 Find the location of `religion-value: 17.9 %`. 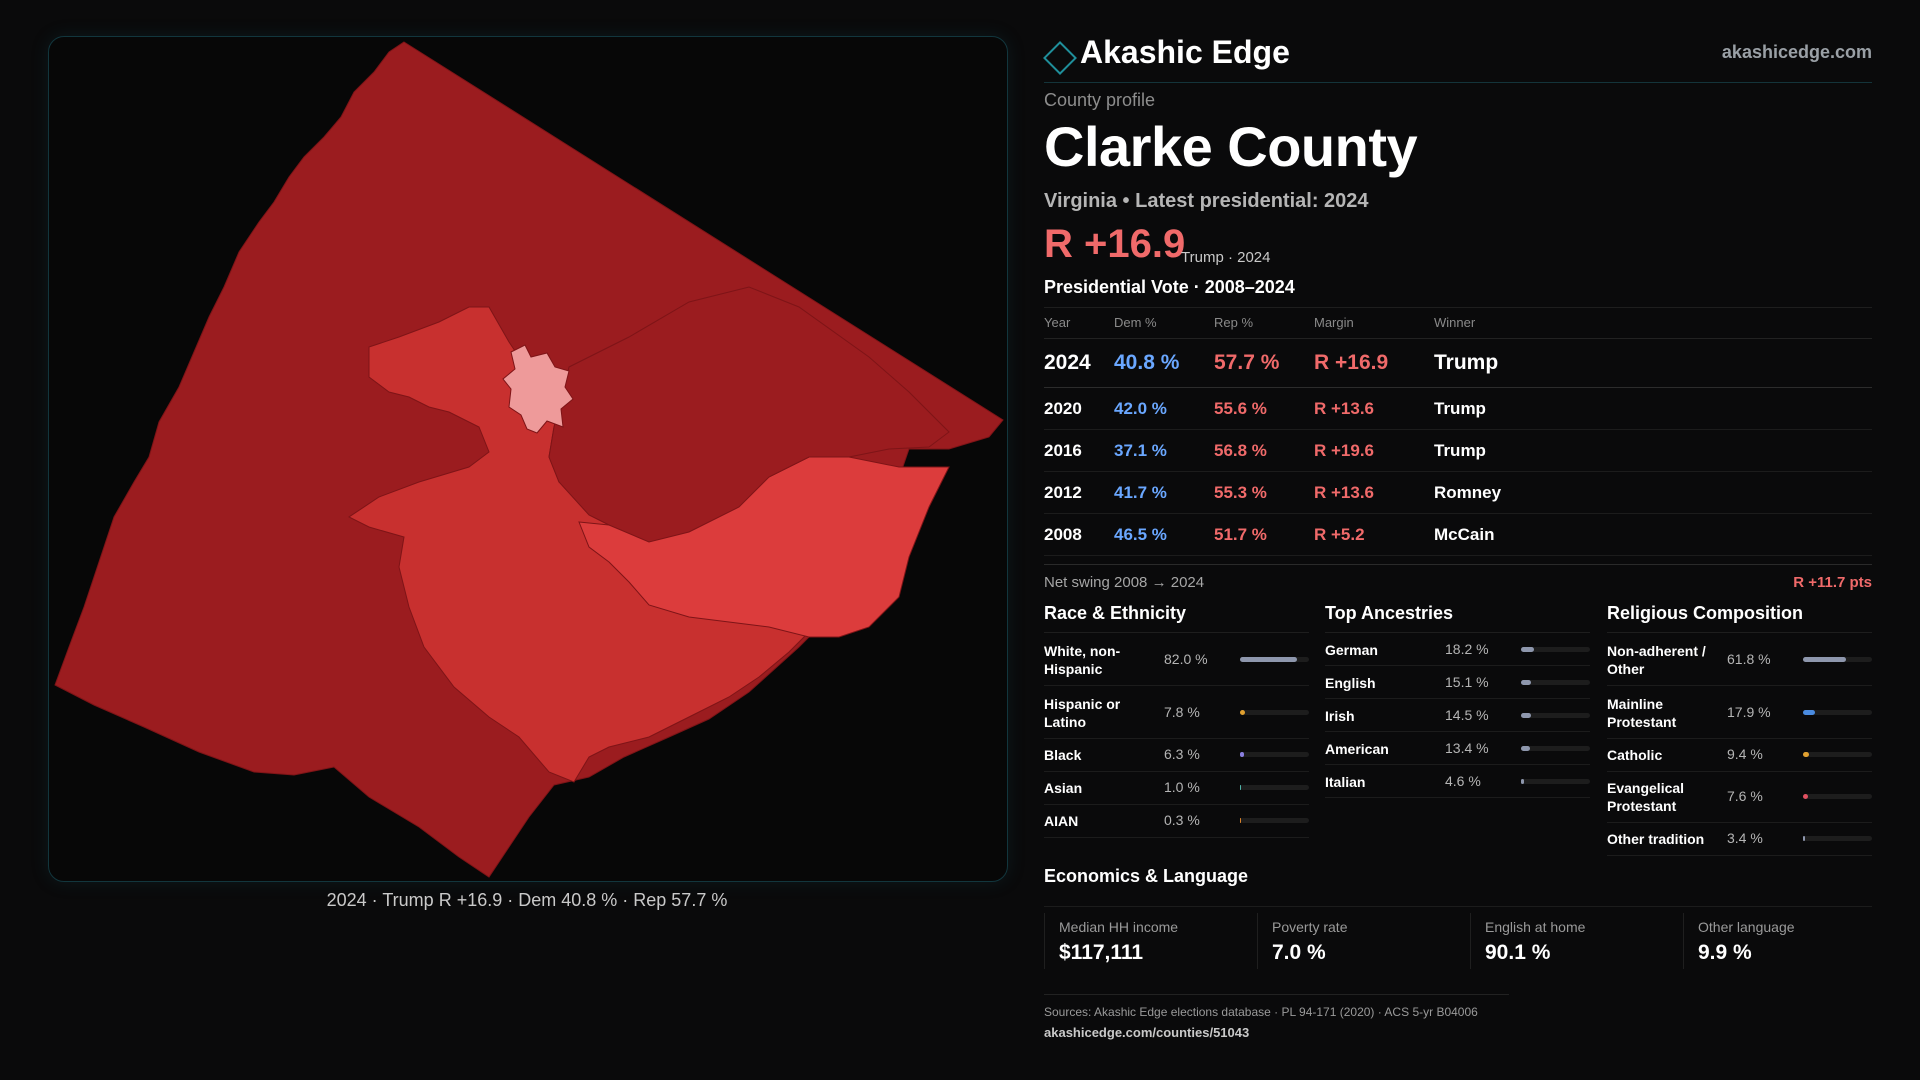

religion-value: 17.9 % is located at coordinates (1749, 712).